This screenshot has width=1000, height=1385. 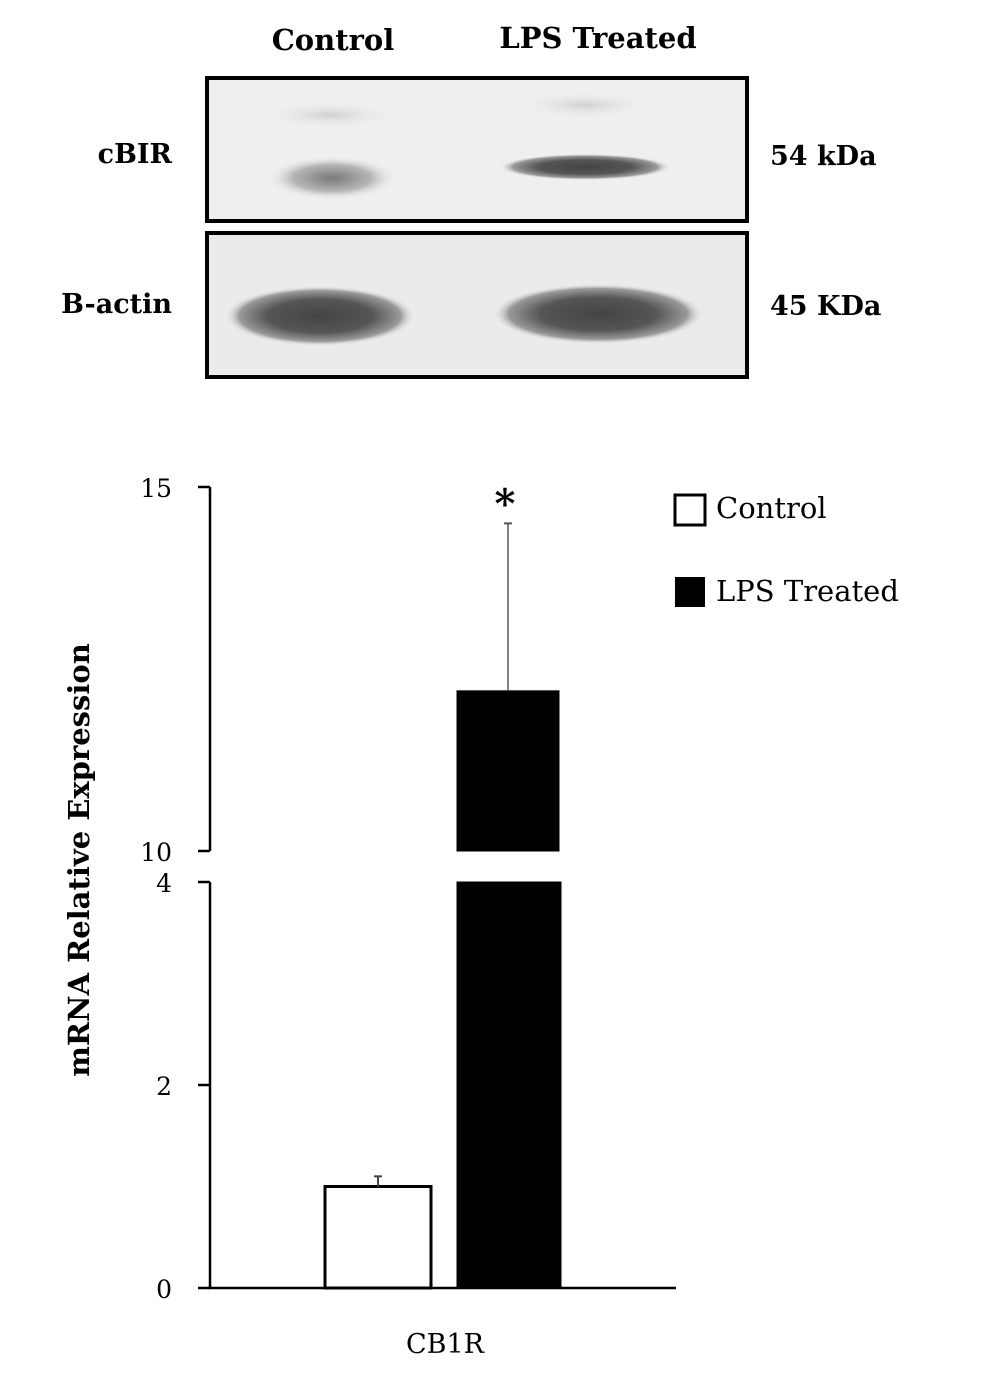 I want to click on blot-band-cbir-control-faint, so click(x=330, y=115).